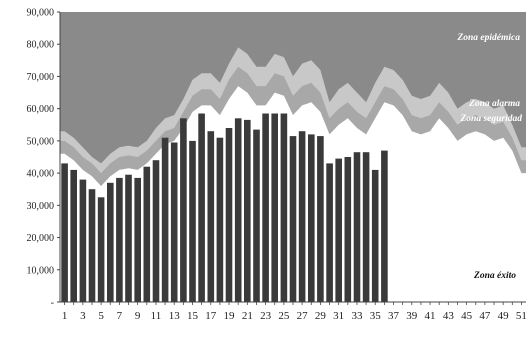 The image size is (528, 358). I want to click on y-tick-label: 80,000, so click(41, 45).